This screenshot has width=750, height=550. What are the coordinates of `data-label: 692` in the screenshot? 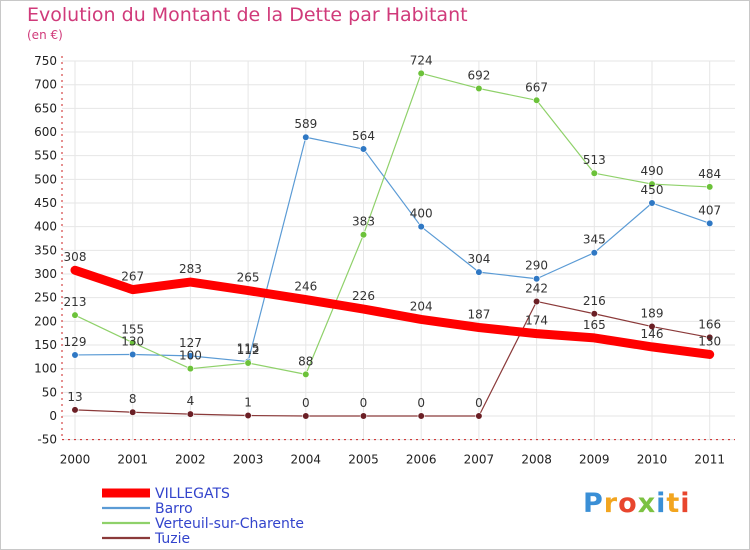 It's located at (478, 75).